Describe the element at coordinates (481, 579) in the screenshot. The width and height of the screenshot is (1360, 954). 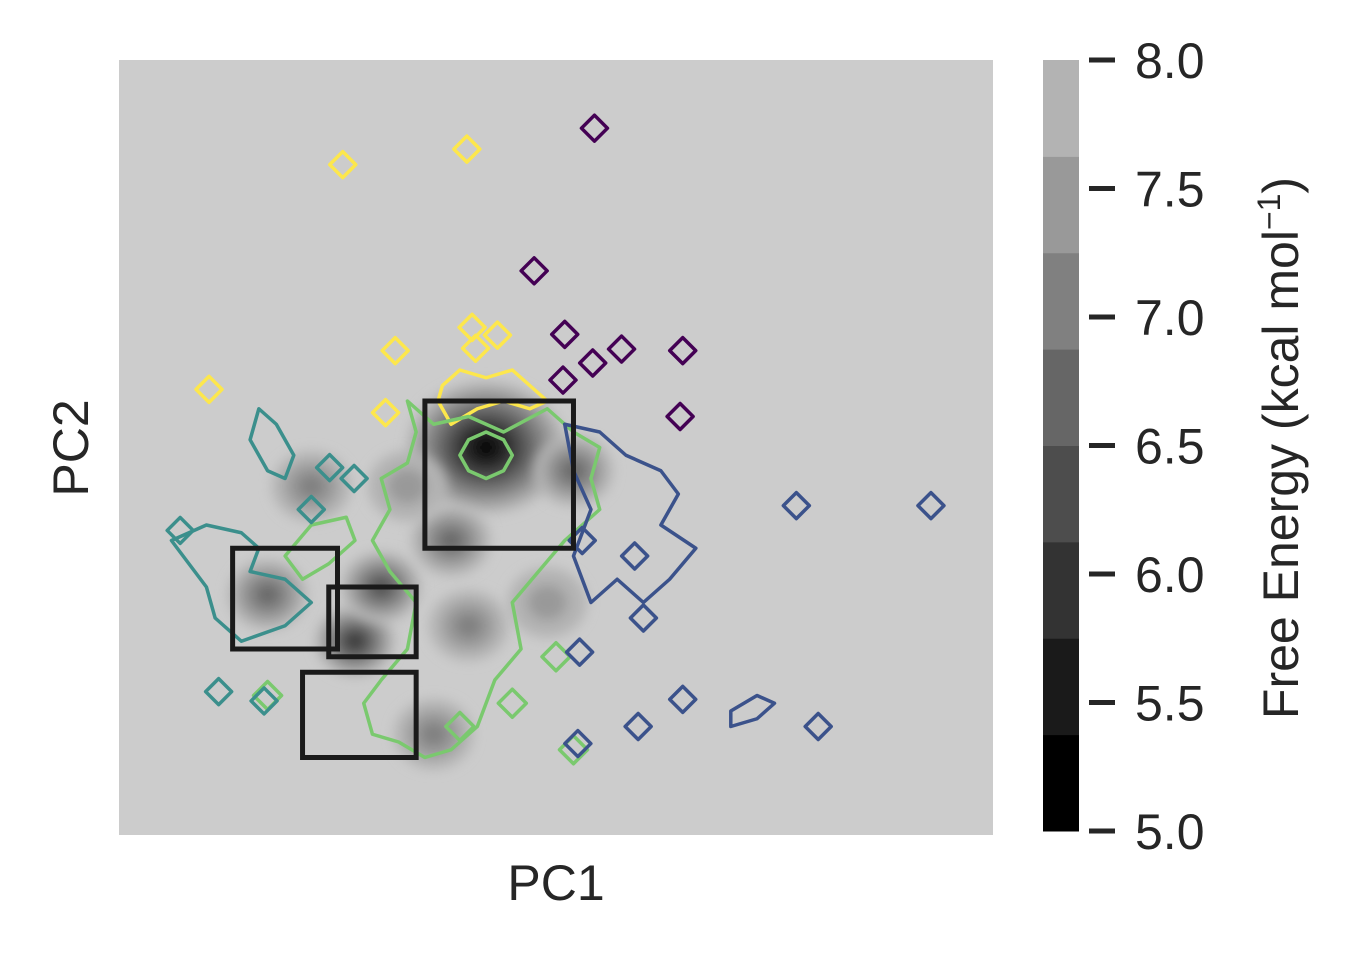
I see `cluster-green-main` at that location.